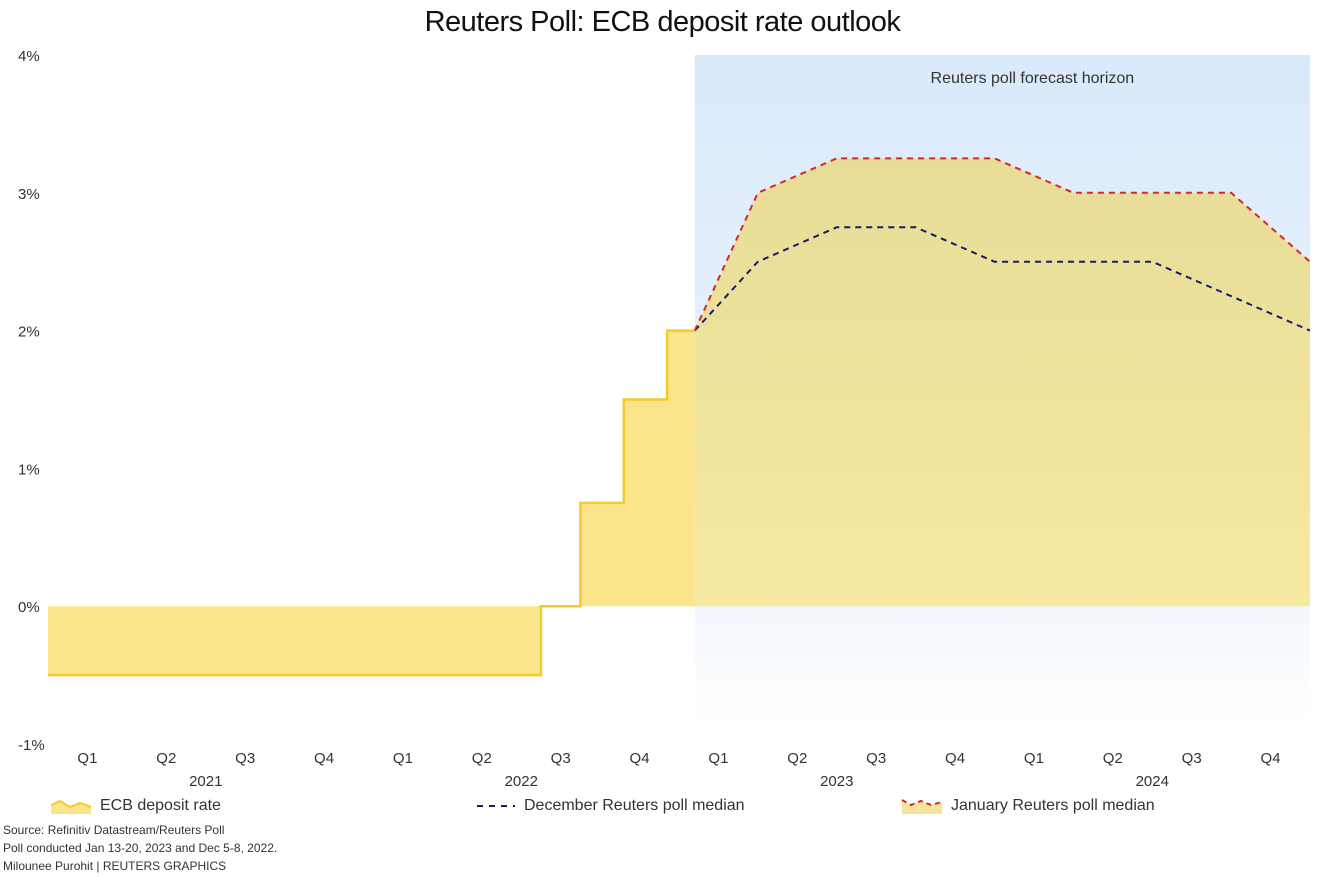  Describe the element at coordinates (1053, 805) in the screenshot. I see `legend-label: January Reuters poll median` at that location.